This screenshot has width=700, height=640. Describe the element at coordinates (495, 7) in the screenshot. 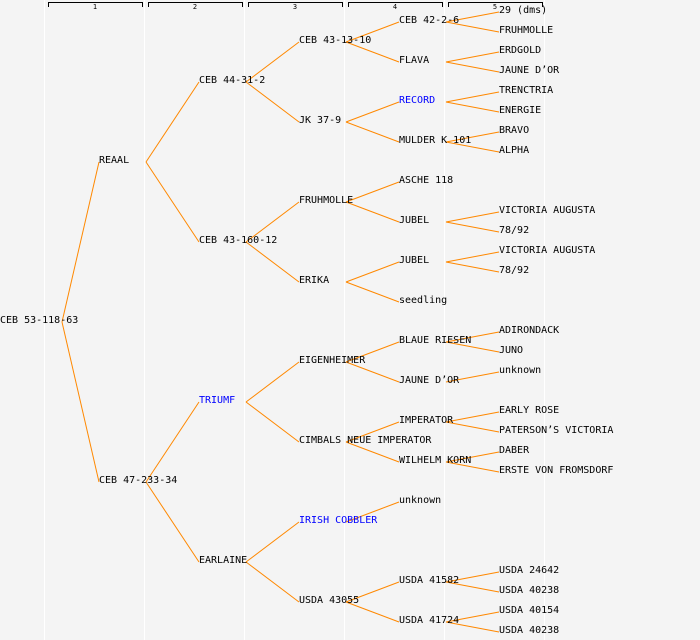

I see `generation-label: 5` at that location.